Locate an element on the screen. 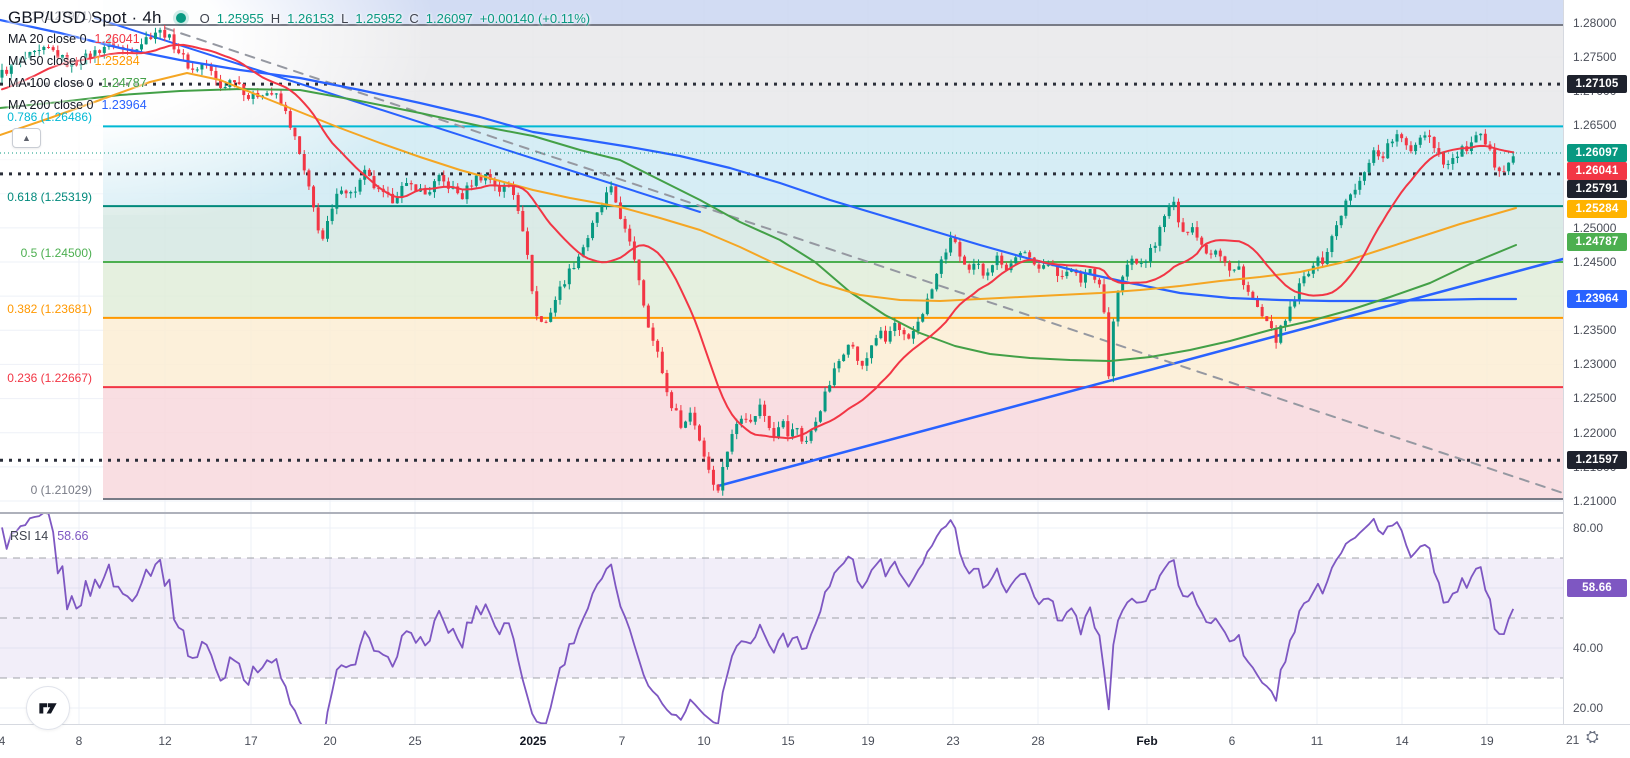 The width and height of the screenshot is (1630, 758). ma-legend-row: MA 200 close 0 1.23964 is located at coordinates (299, 105).